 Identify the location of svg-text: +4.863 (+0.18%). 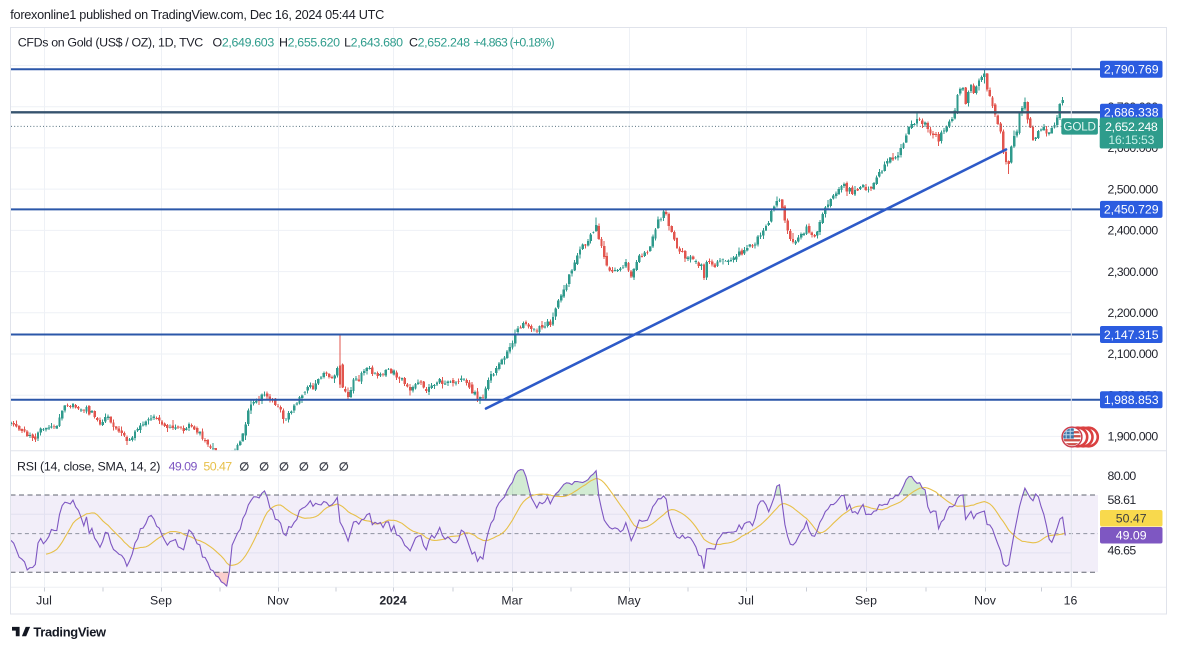
(514, 43).